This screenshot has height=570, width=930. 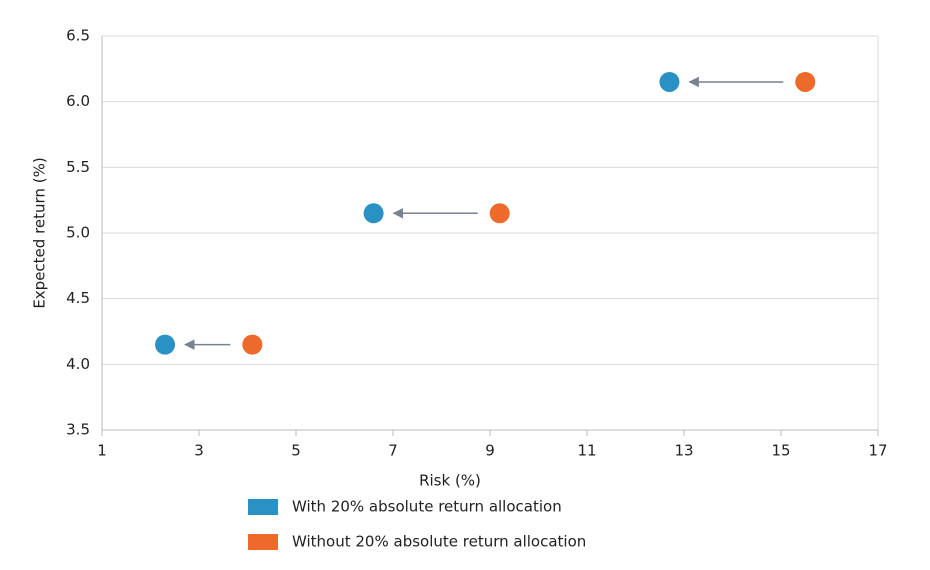 What do you see at coordinates (199, 451) in the screenshot?
I see `x-tick-label: 3` at bounding box center [199, 451].